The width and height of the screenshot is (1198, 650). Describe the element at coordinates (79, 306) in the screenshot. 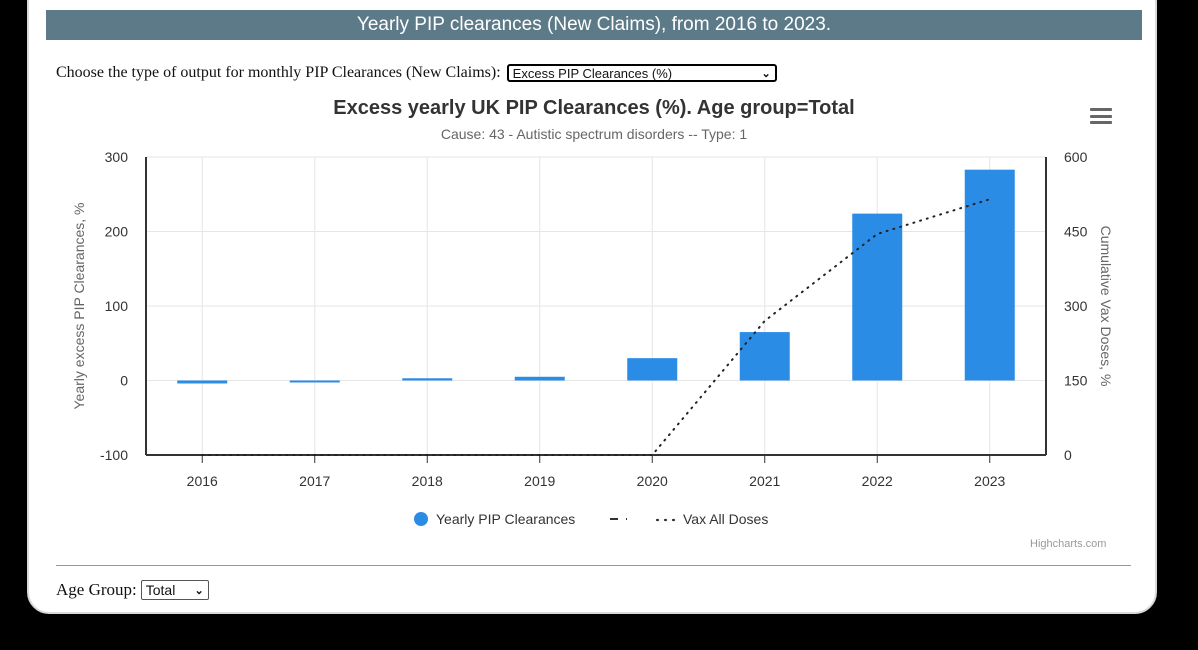

I see `y-axis-title: Yearly excess PIP Clearances, %` at that location.